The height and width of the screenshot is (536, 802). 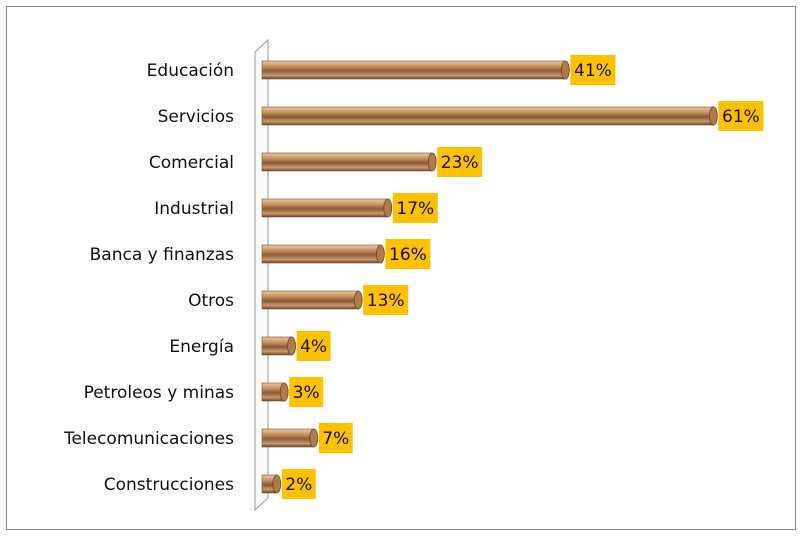 I want to click on category-label: Petroleos y minas, so click(x=159, y=393).